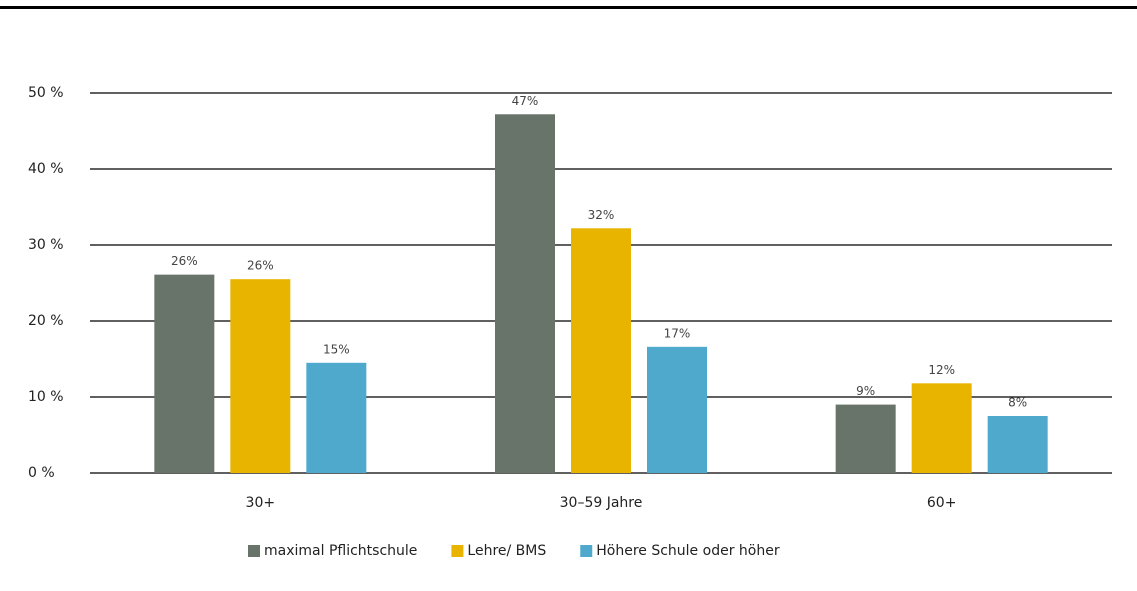 The width and height of the screenshot is (1137, 591). I want to click on value-label: 8%, so click(1017, 403).